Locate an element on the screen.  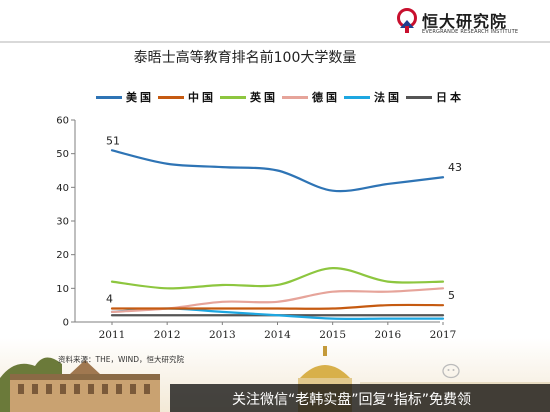
legend-label: 美国 is located at coordinates (140, 97).